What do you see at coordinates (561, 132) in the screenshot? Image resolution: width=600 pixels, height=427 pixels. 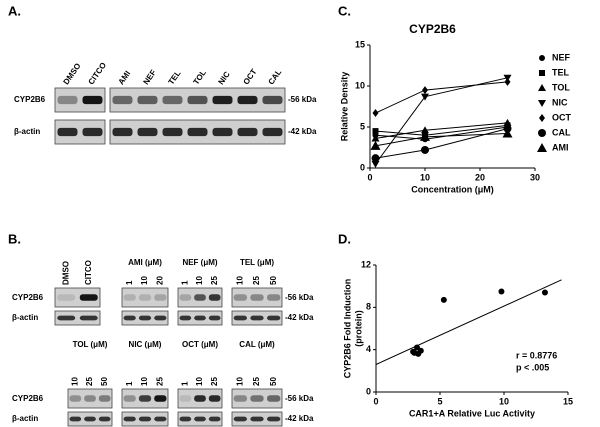 I see `legend-label: CAL` at bounding box center [561, 132].